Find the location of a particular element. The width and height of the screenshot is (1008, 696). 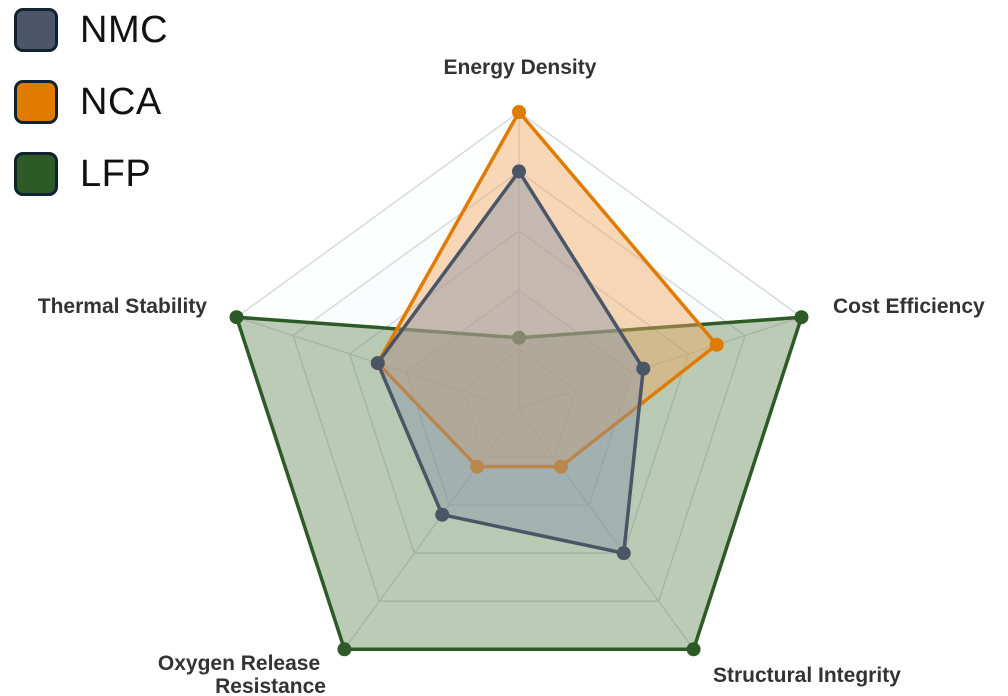

series-area-nmc is located at coordinates (511, 362).